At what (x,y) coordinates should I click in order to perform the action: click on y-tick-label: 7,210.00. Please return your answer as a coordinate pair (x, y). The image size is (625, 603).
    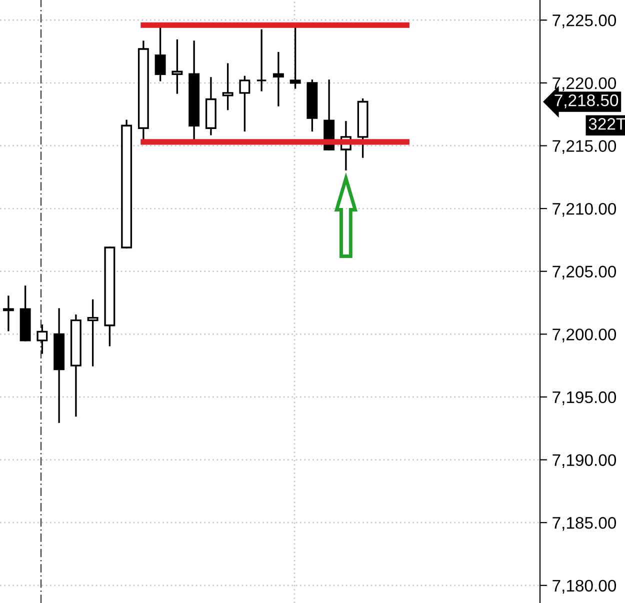
    Looking at the image, I should click on (584, 209).